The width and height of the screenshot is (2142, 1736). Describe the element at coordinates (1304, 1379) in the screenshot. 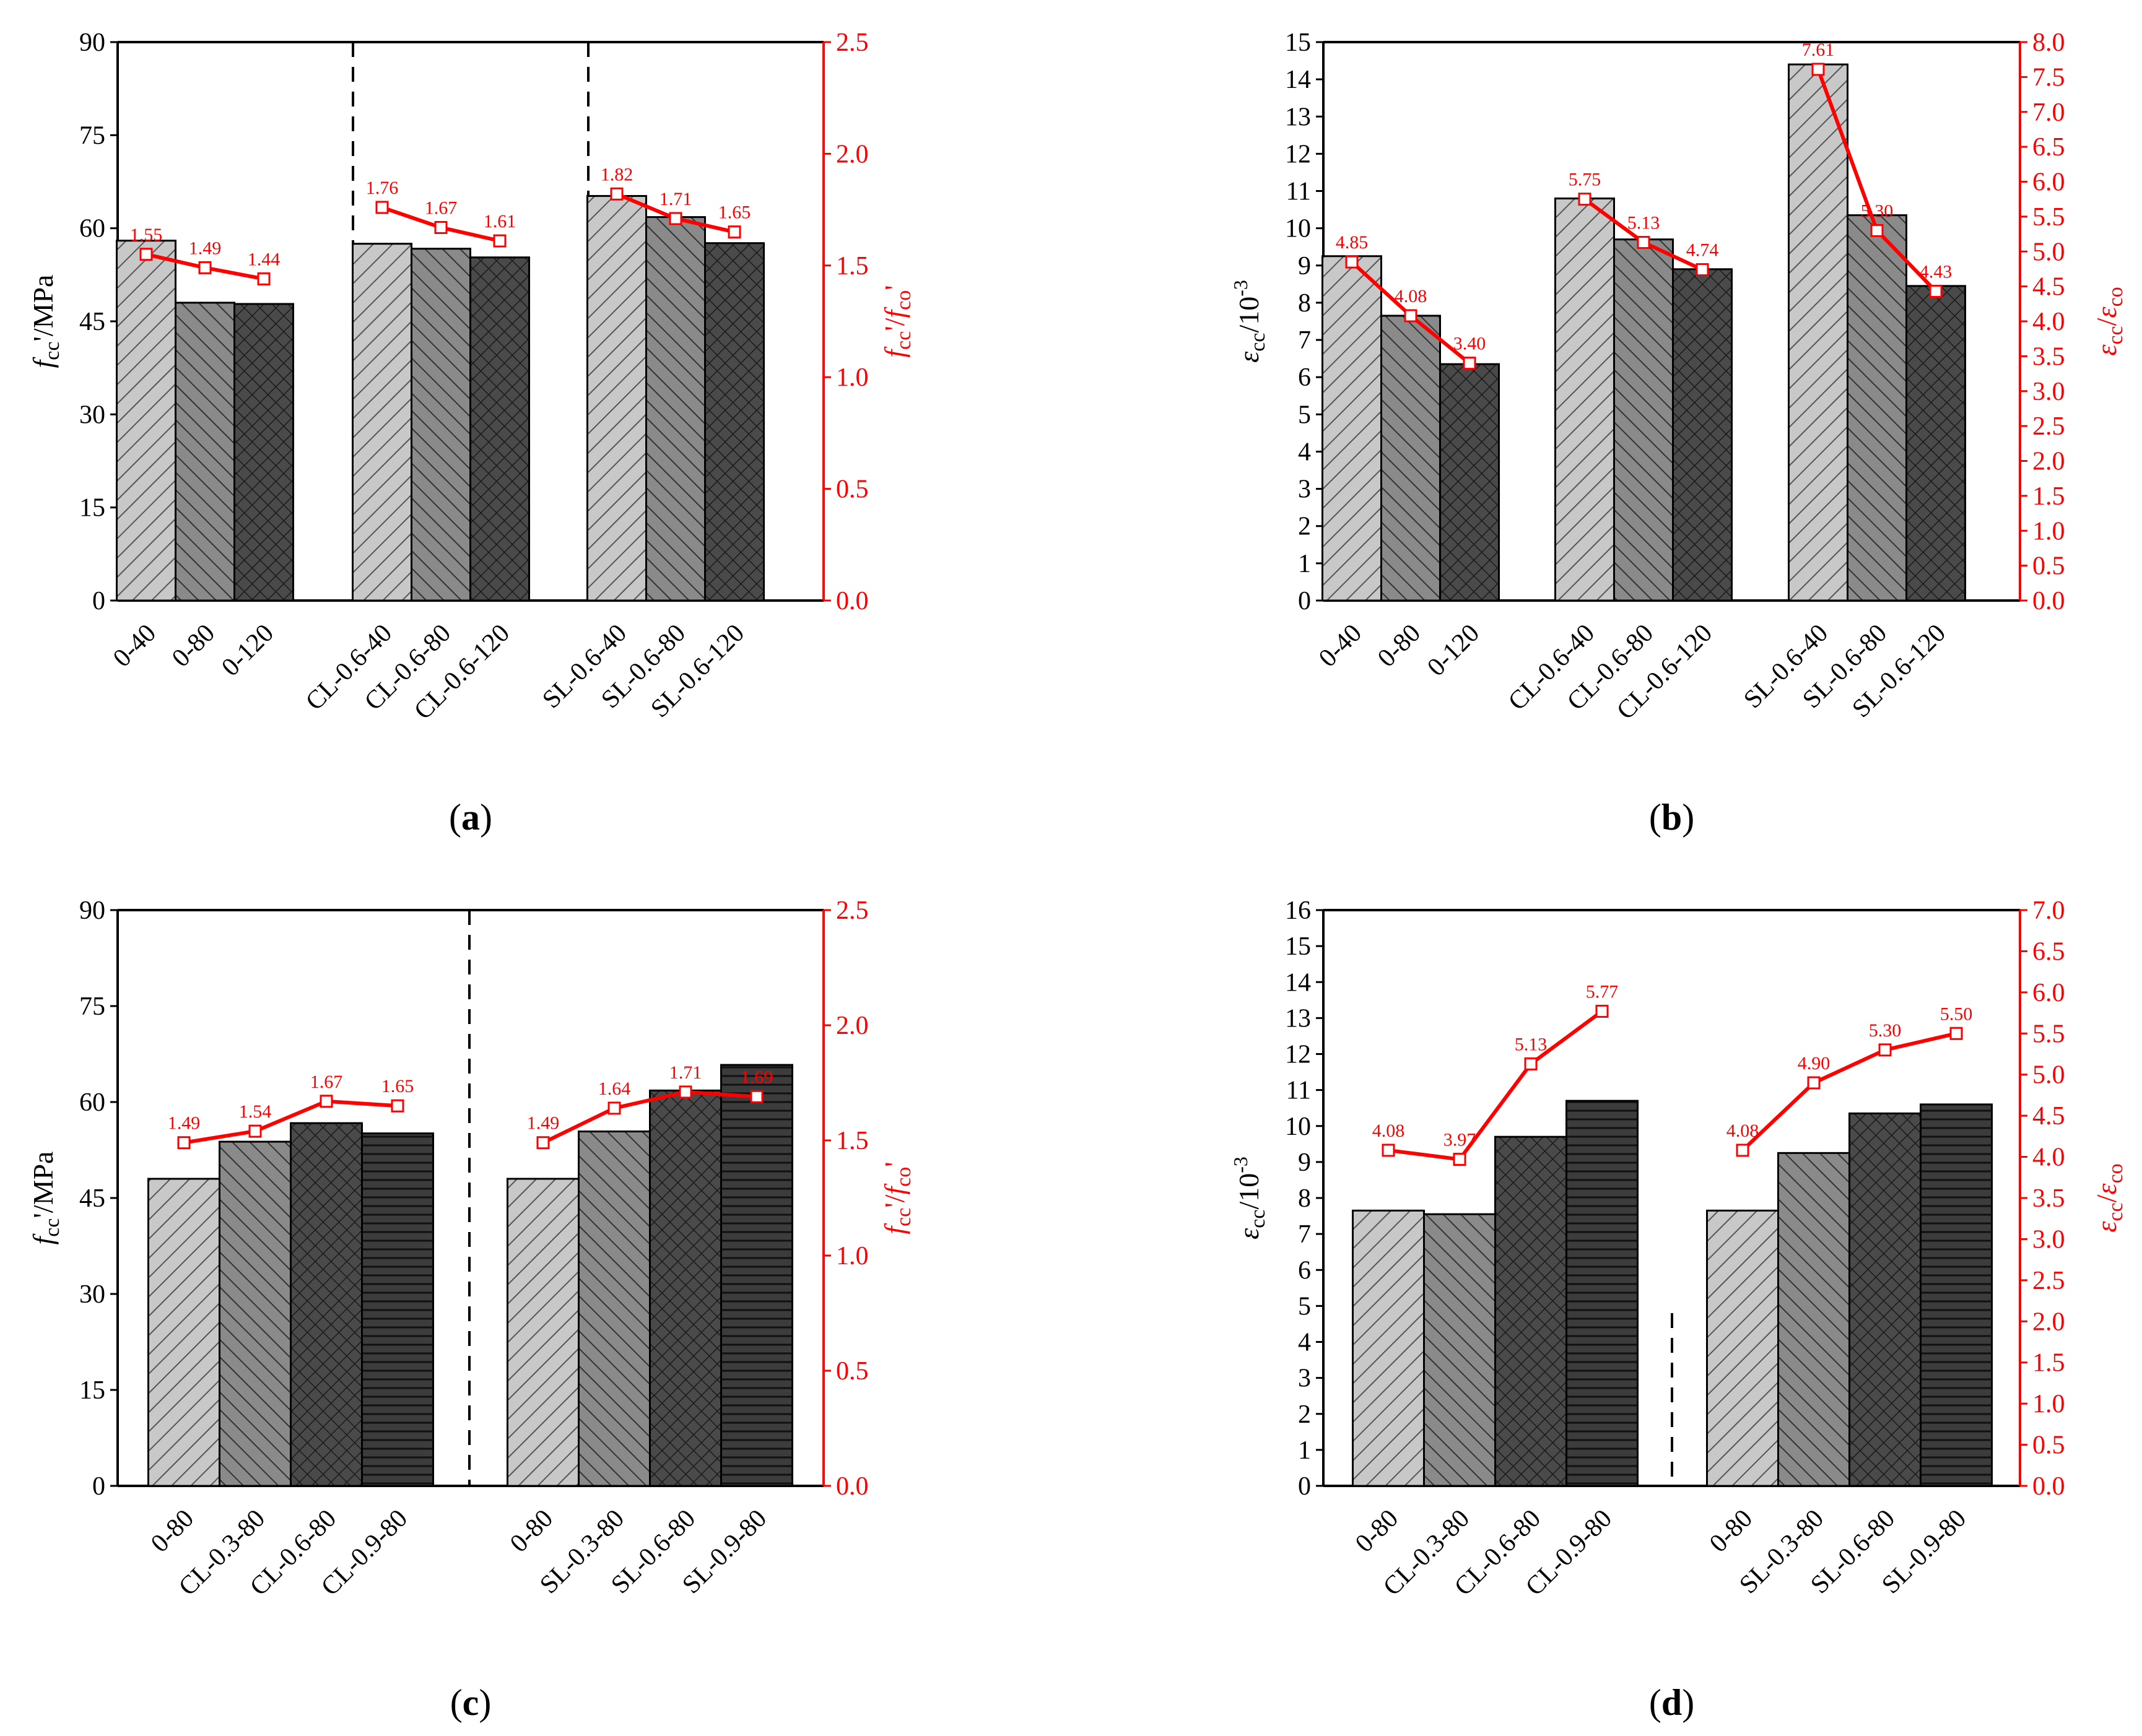

I see `y-tick-label: 3` at that location.